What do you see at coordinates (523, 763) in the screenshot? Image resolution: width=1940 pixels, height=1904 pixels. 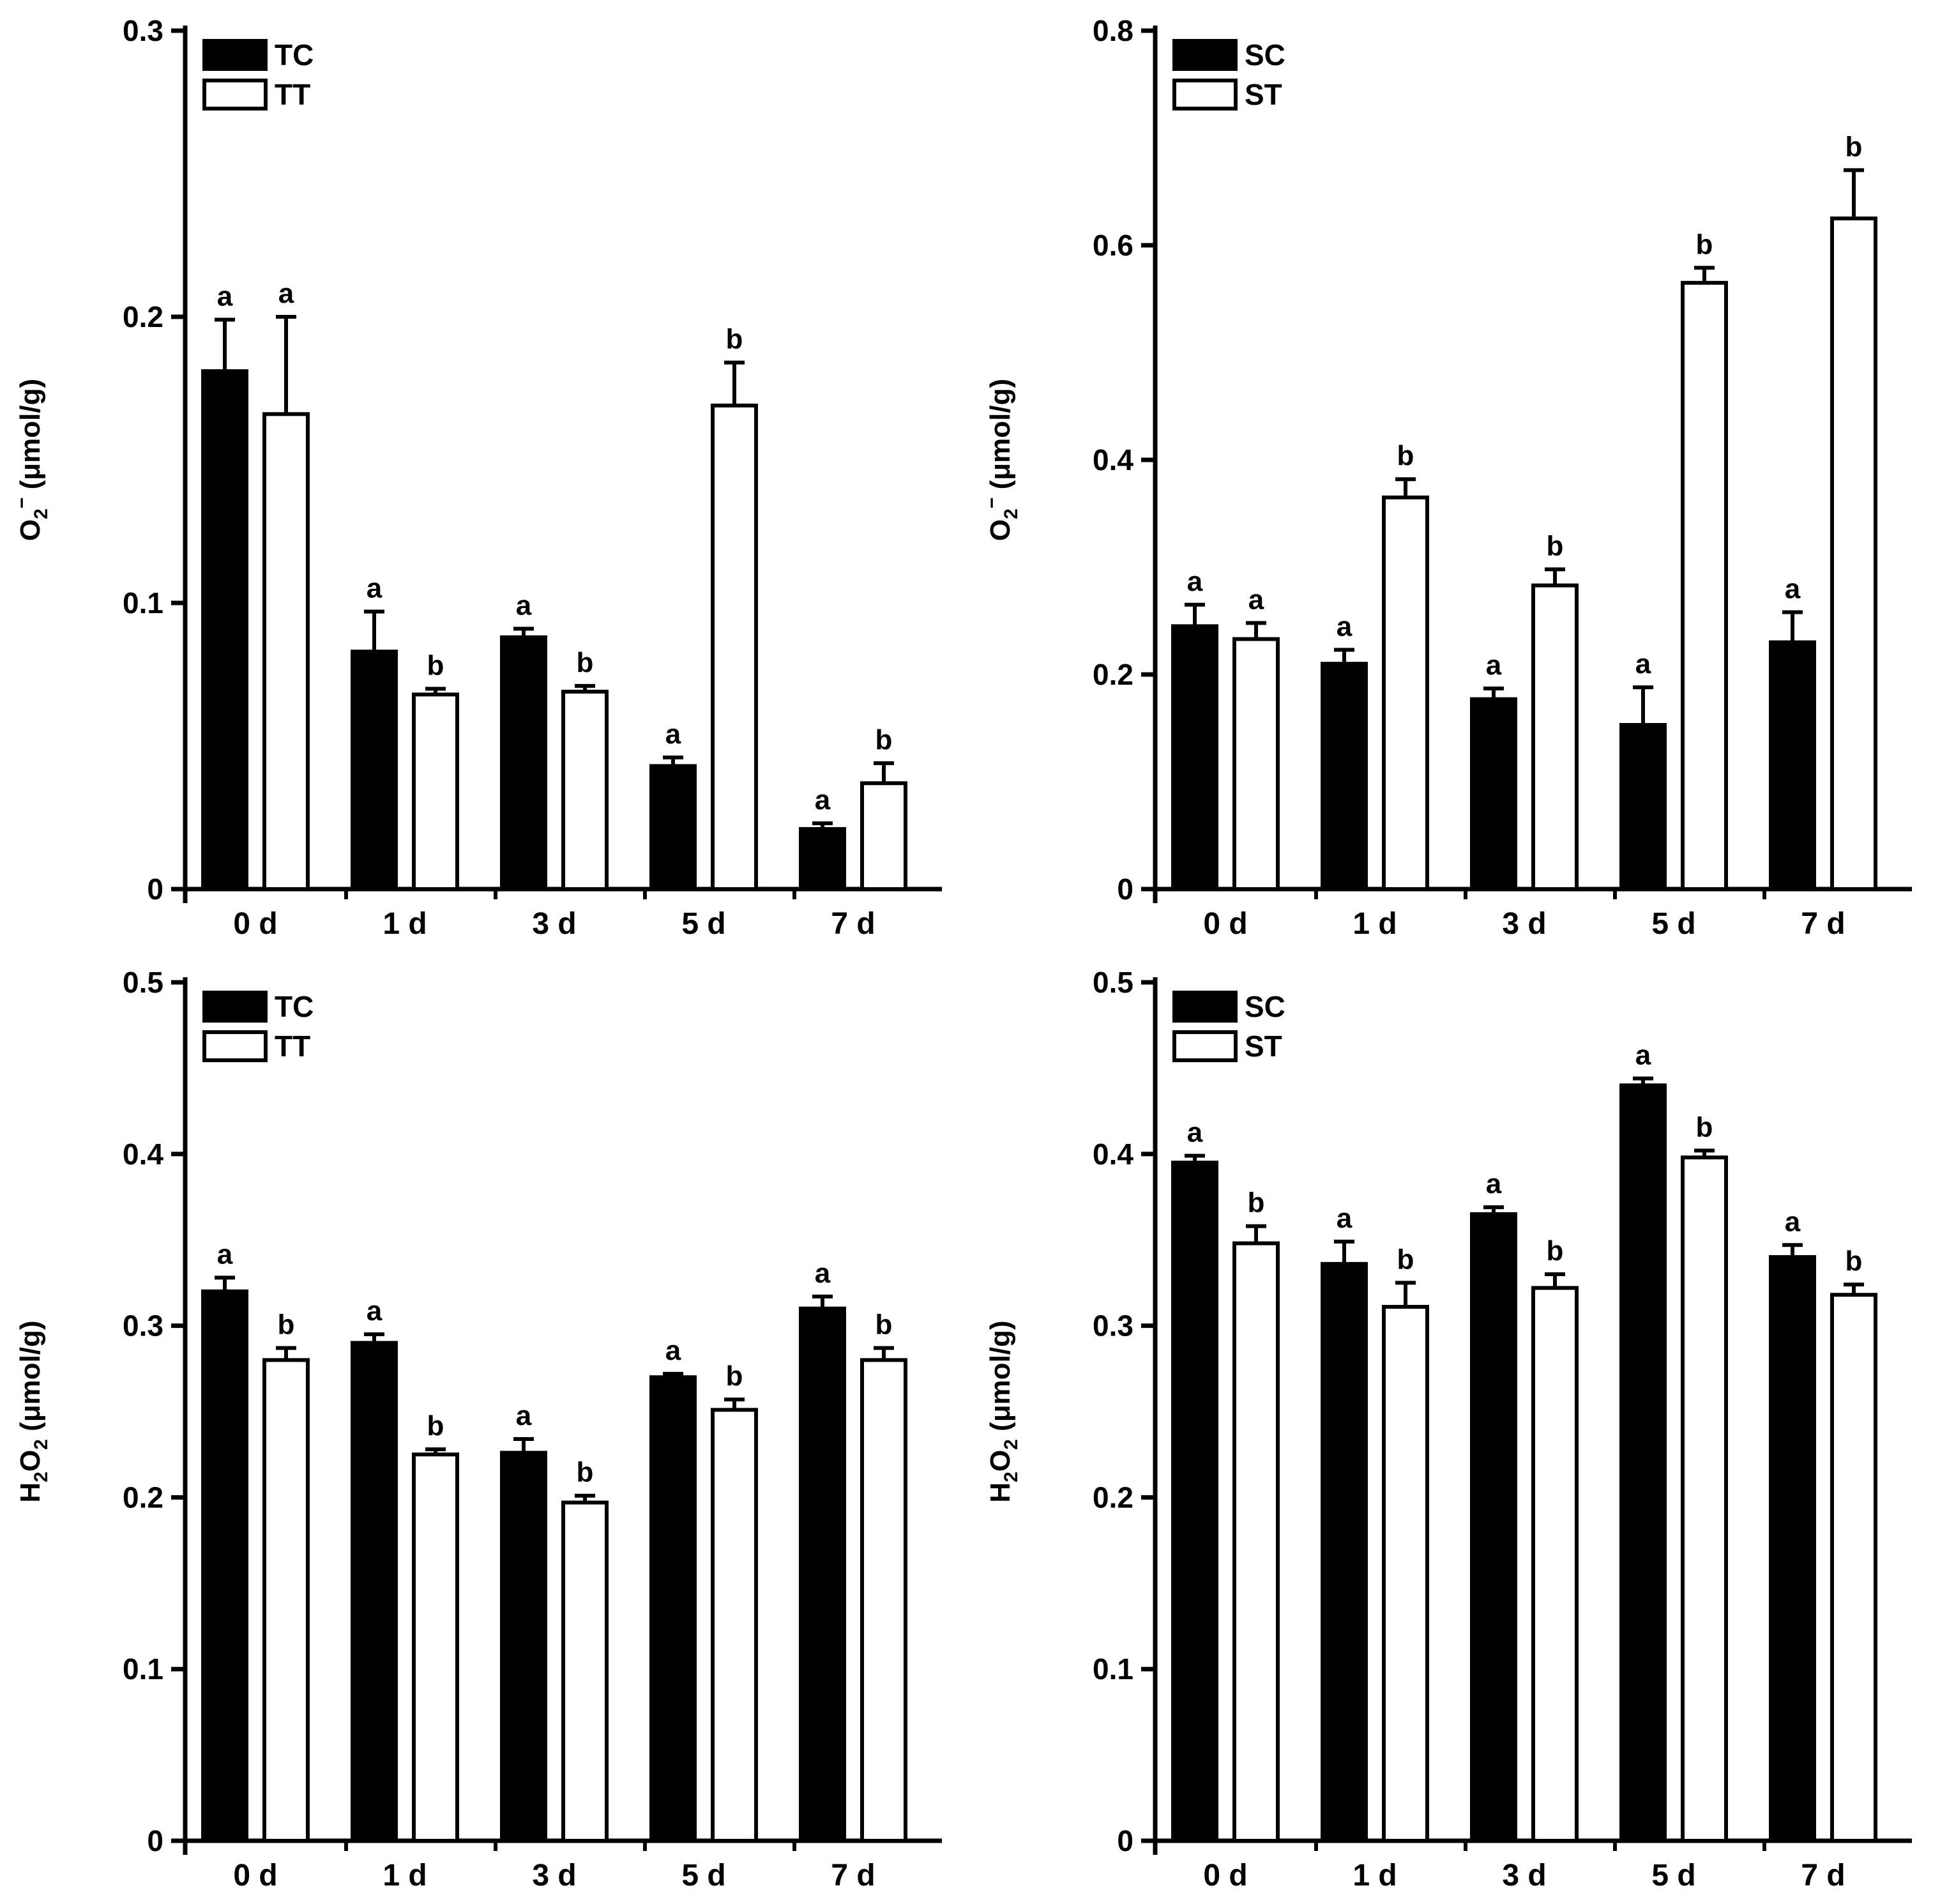 I see `bar-tc-3d` at bounding box center [523, 763].